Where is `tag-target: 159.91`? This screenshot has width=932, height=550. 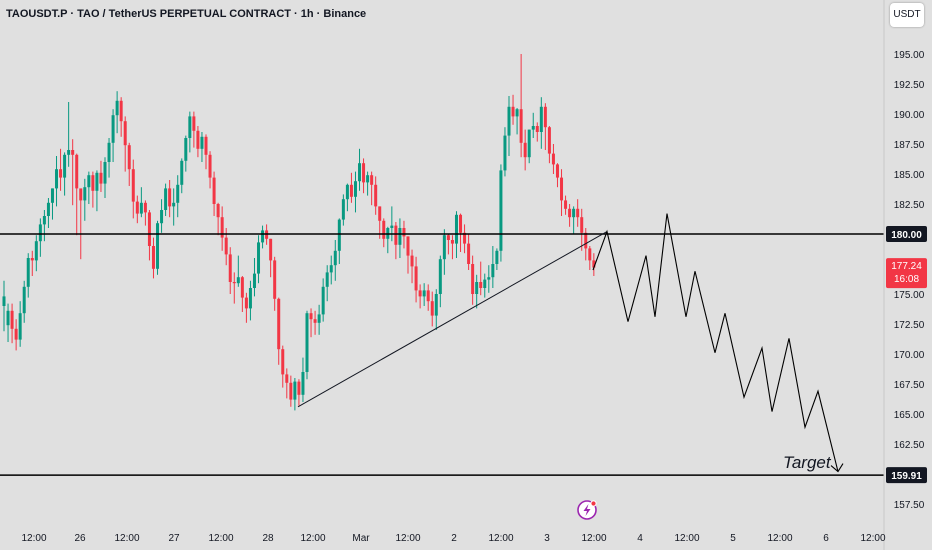 tag-target: 159.91 is located at coordinates (906, 475).